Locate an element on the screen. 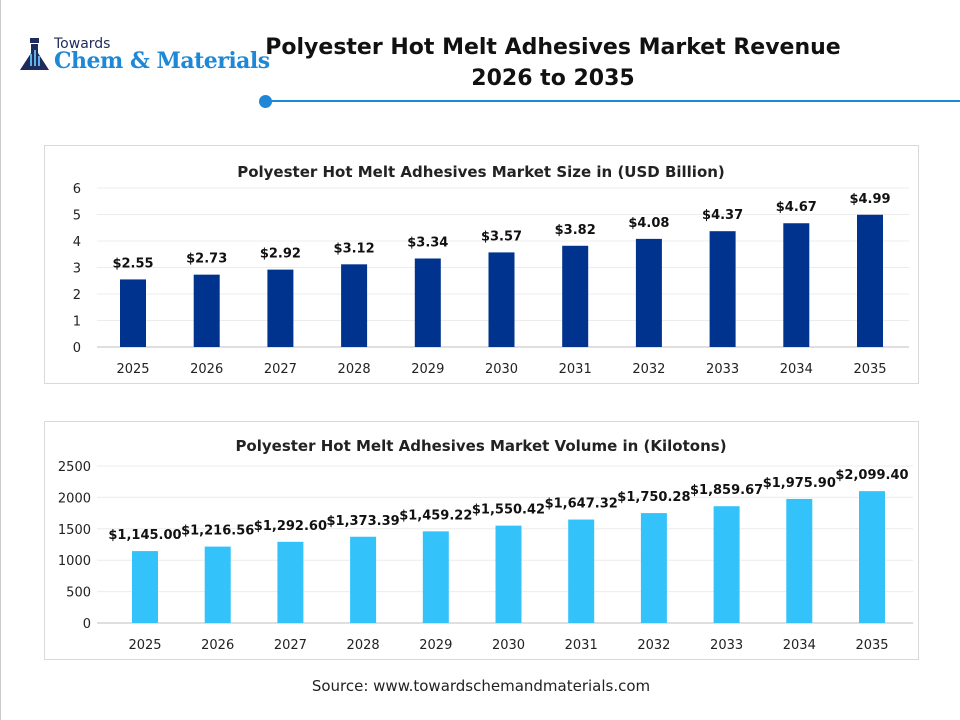  data-label: $1,373.39 is located at coordinates (362, 521).